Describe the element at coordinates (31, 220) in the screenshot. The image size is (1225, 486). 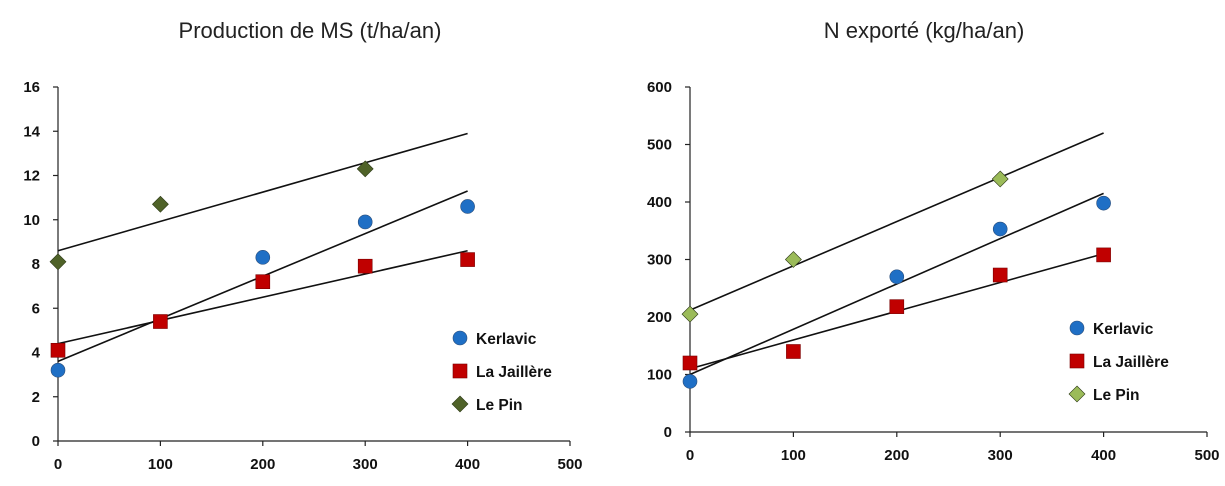
I see `y-tick-label: 10` at that location.